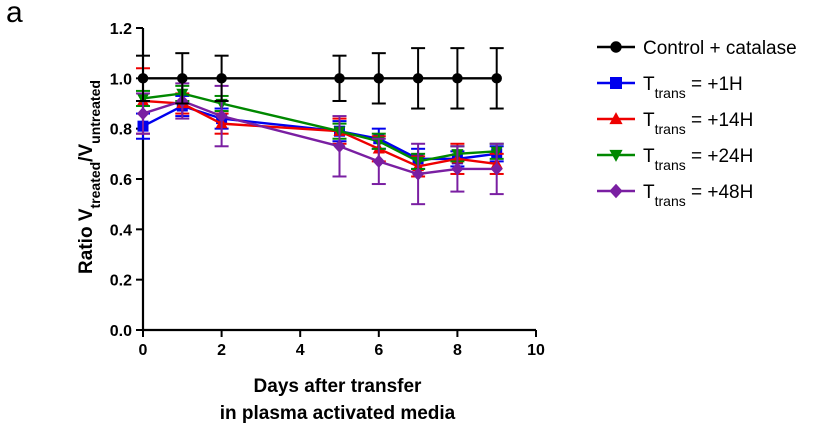 This screenshot has width=815, height=433. I want to click on legend-item-t24h: Ttrans = +24H, so click(675, 159).